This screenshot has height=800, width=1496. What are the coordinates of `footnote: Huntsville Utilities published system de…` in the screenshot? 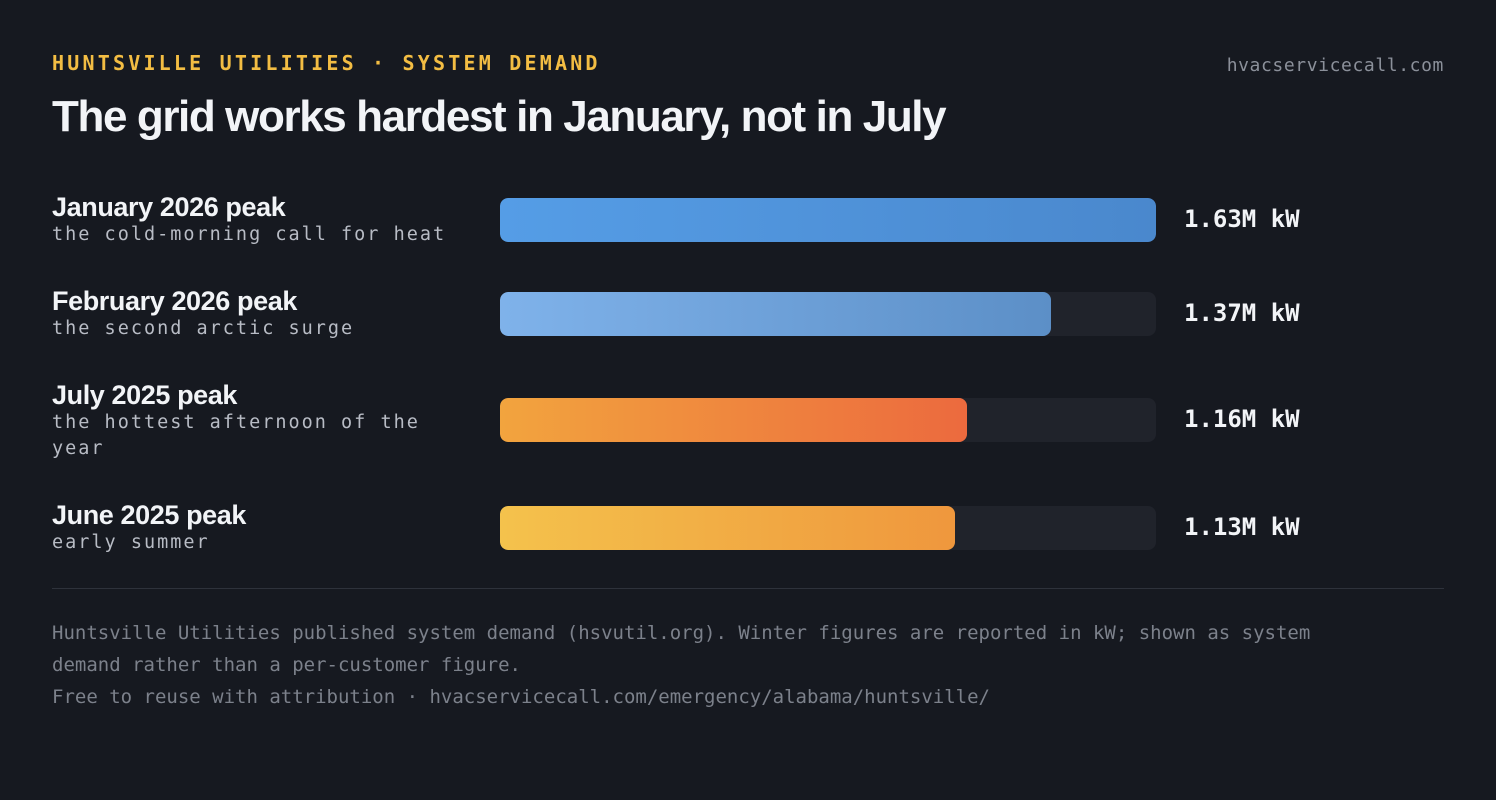 It's located at (752, 665).